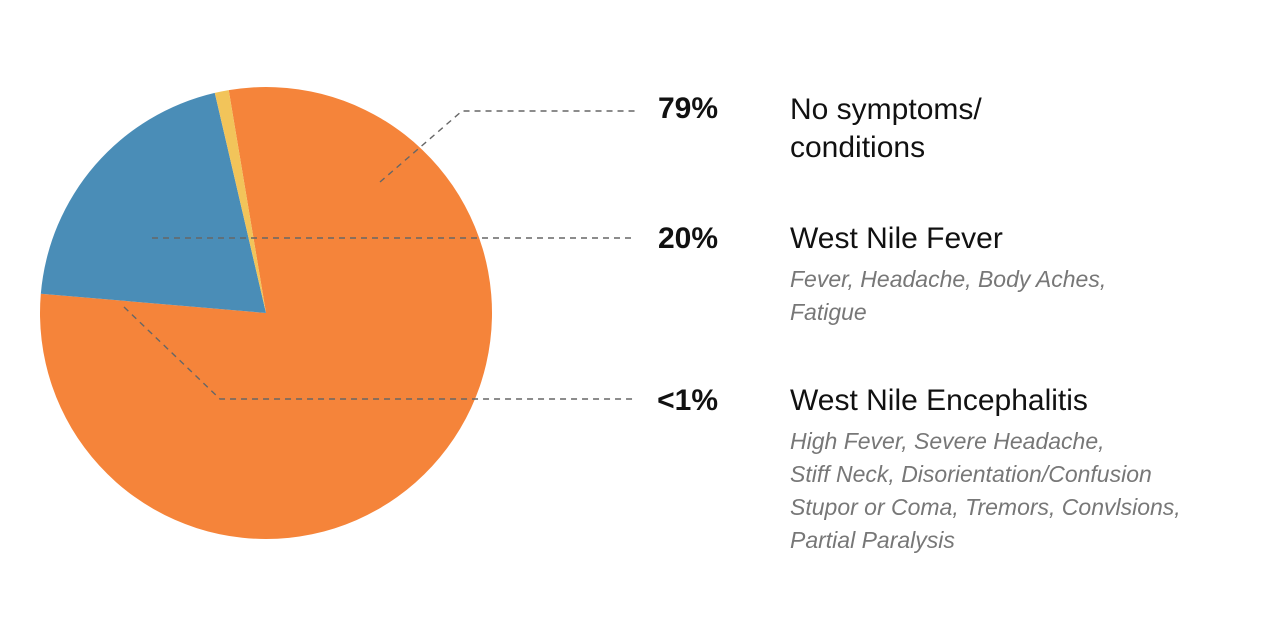 The height and width of the screenshot is (640, 1280). What do you see at coordinates (507, 146) in the screenshot?
I see `leader-line-no-symptoms` at bounding box center [507, 146].